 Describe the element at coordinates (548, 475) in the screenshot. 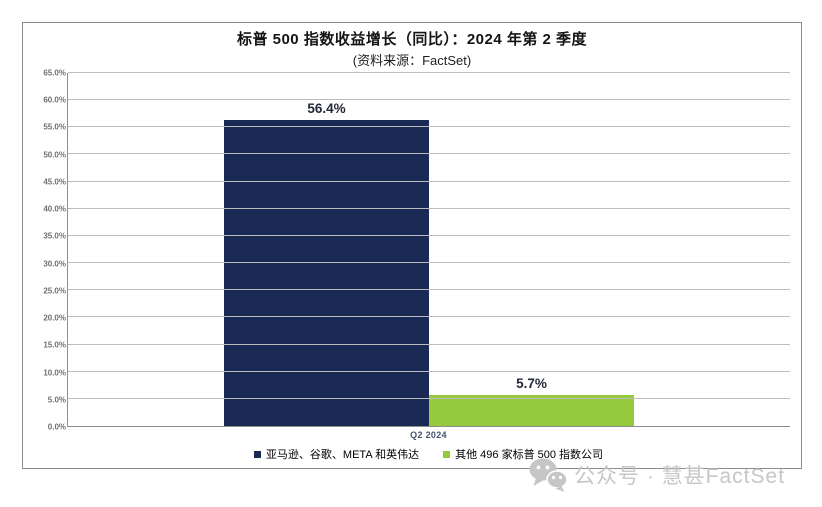

I see `wechat-icon` at that location.